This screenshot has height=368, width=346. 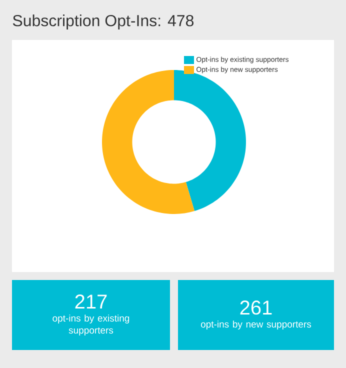 What do you see at coordinates (256, 307) in the screenshot?
I see `text: 261` at bounding box center [256, 307].